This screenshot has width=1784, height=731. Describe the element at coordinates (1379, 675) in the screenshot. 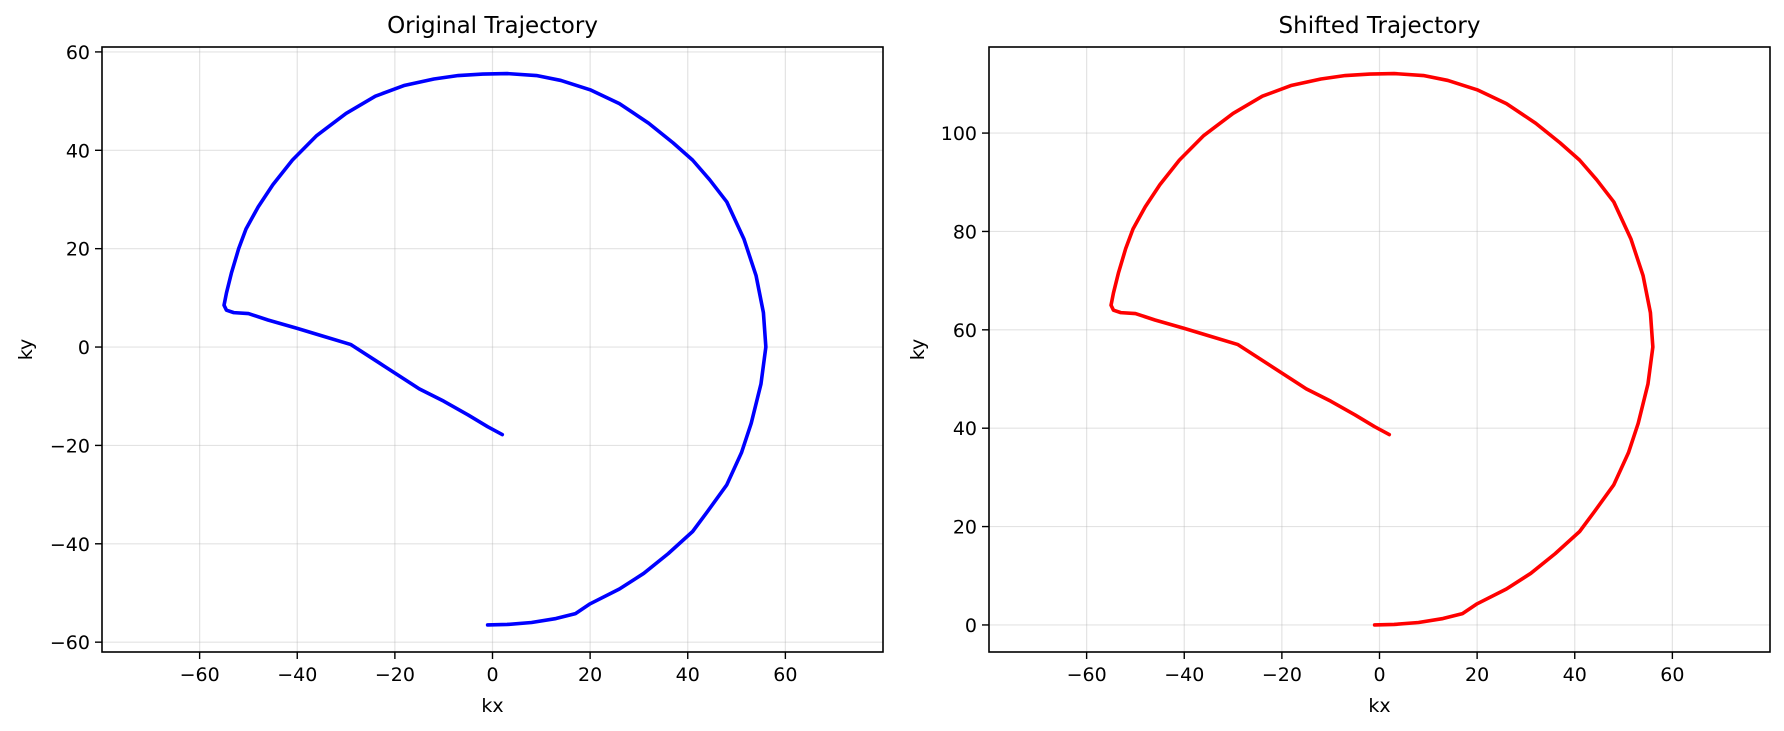

I see `shifted-x-tick-label: 0` at that location.